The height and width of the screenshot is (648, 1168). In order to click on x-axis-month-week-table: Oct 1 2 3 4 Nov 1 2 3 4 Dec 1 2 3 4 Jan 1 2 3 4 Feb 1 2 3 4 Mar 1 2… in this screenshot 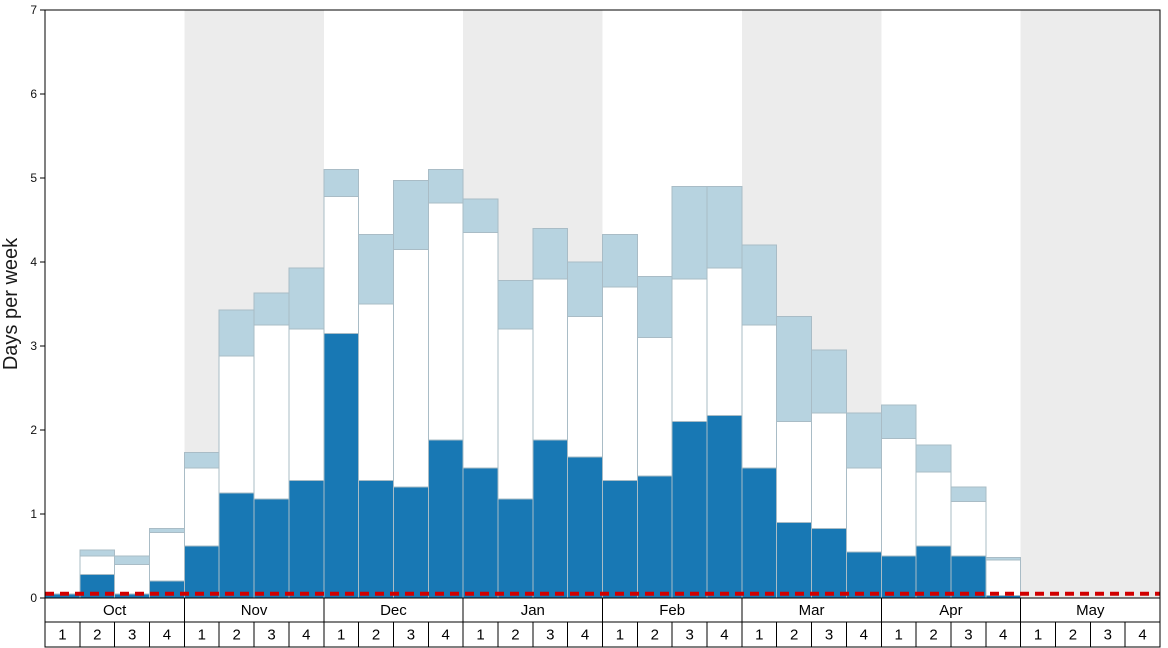, I will do `click(602, 622)`.